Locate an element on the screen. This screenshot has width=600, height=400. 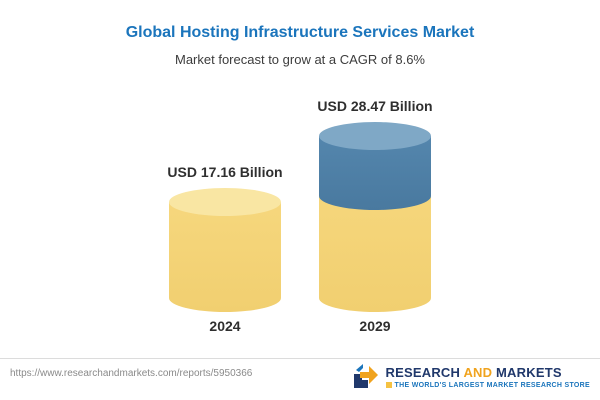
x-axis-label-2029: 2029 is located at coordinates (375, 326).